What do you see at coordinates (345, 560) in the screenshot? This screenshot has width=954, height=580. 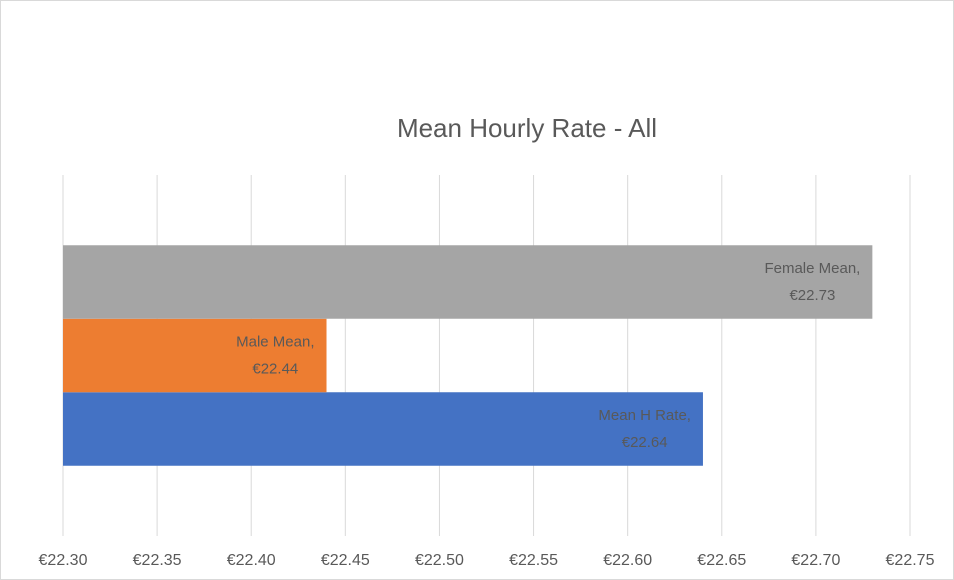 I see `x-tick-label: €22.45` at bounding box center [345, 560].